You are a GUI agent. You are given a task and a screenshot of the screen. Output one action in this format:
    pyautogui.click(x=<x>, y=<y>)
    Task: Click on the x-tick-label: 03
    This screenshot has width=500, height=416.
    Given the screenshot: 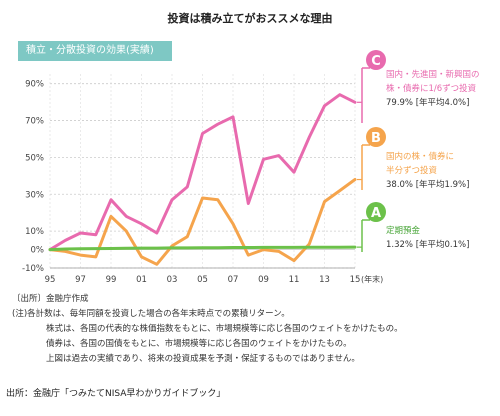 What is the action you would take?
    pyautogui.click(x=172, y=280)
    